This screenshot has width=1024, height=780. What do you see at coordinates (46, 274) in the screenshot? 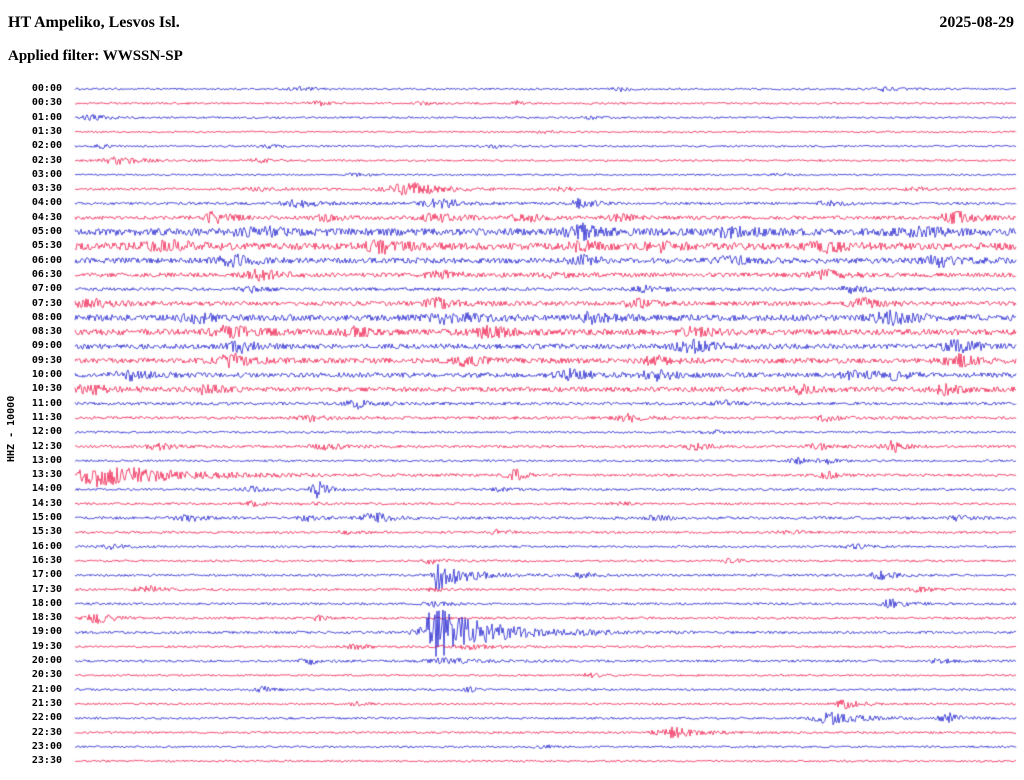
I see `time-label: 06:30` at bounding box center [46, 274].